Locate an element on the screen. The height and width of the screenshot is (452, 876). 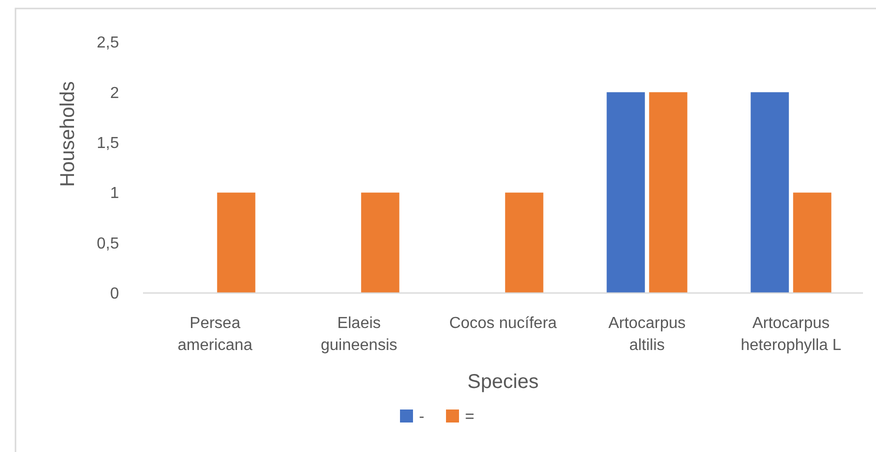
x-axis-title: Species is located at coordinates (503, 382).